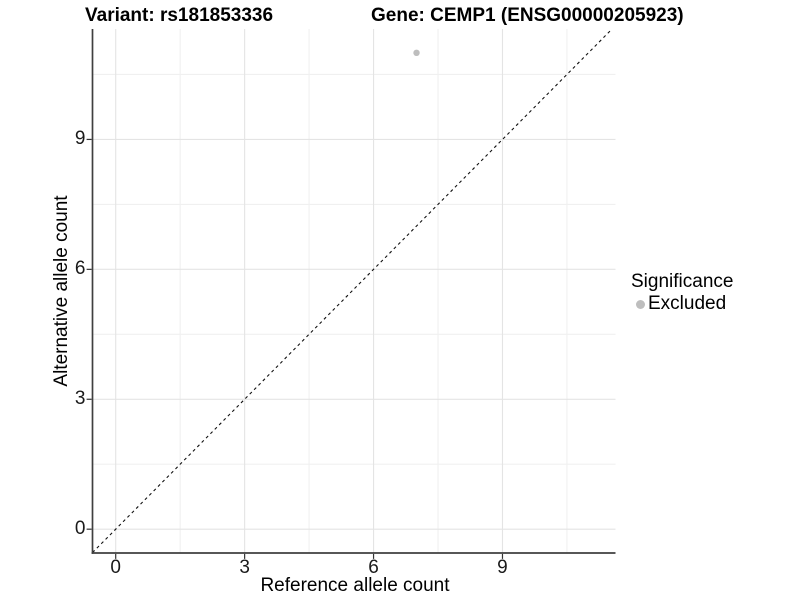 Image resolution: width=800 pixels, height=600 pixels. I want to click on data-point-excluded, so click(416, 53).